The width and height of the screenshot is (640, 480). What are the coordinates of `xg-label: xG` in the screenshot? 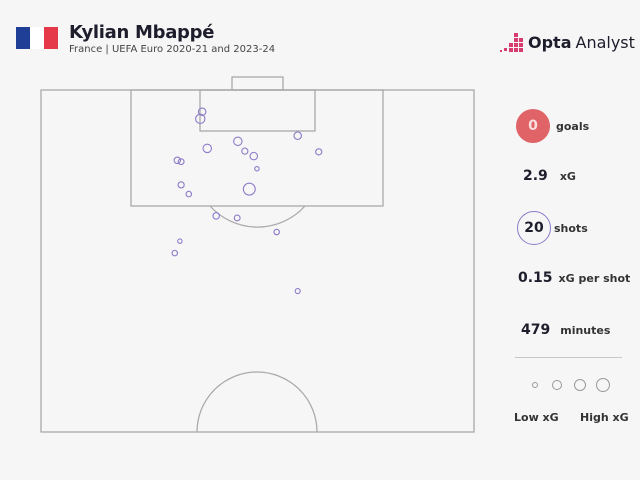 It's located at (567, 176).